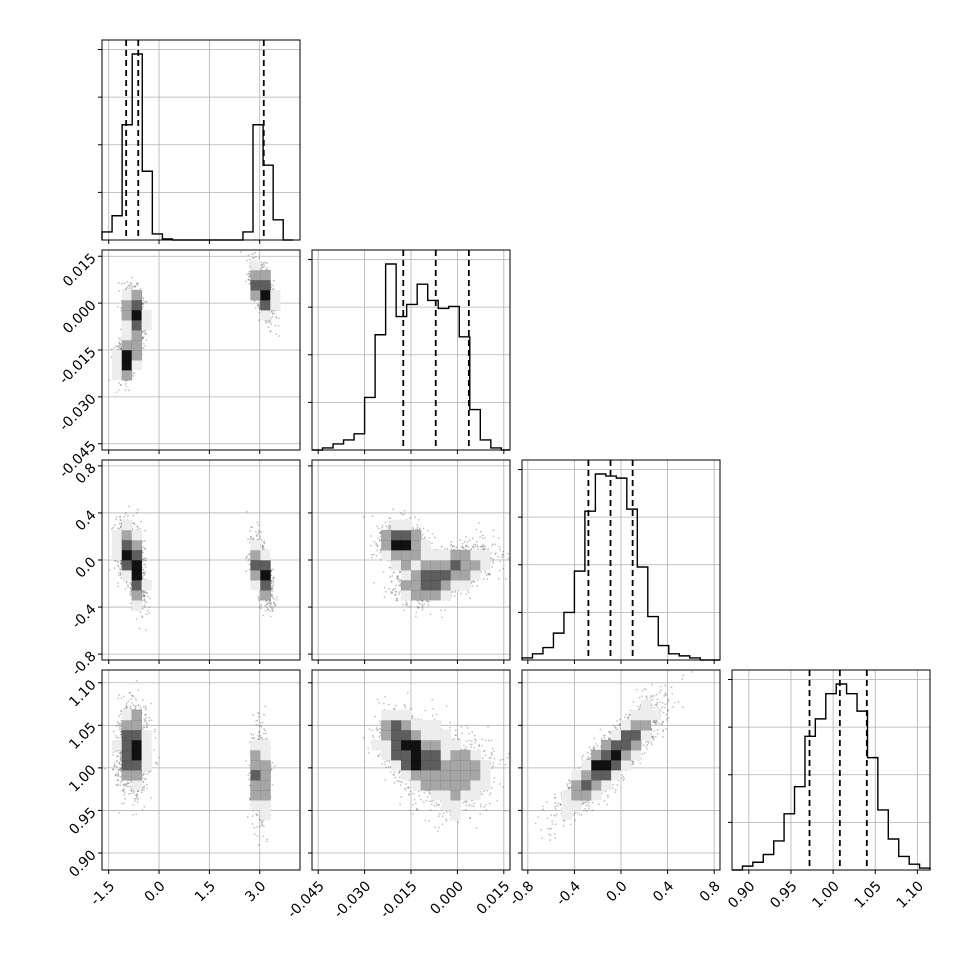 Image resolution: width=970 pixels, height=970 pixels. I want to click on y-tick-label-p1-1: -0.030, so click(77, 412).